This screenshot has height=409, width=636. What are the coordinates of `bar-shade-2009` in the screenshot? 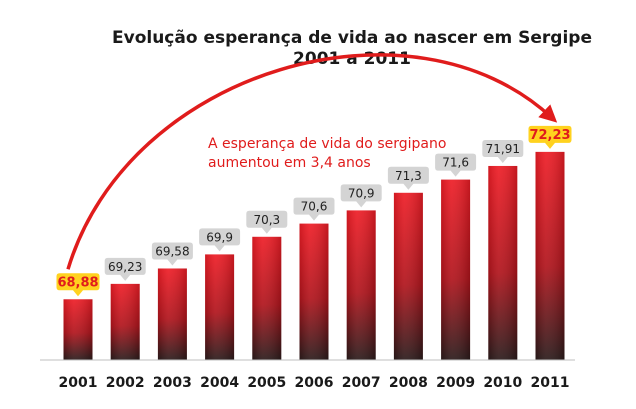 It's located at (456, 269).